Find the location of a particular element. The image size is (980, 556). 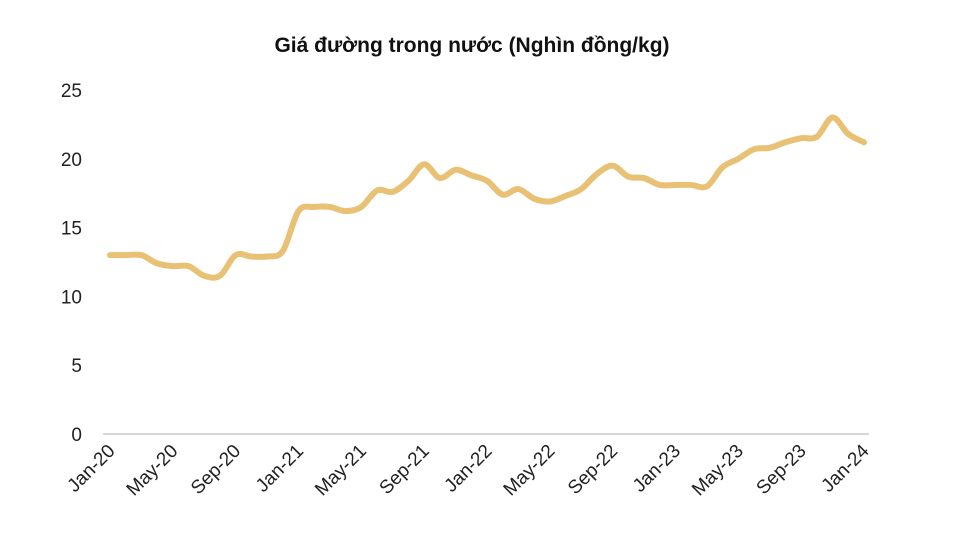

x-tick-label: Jan-22 is located at coordinates (469, 469).